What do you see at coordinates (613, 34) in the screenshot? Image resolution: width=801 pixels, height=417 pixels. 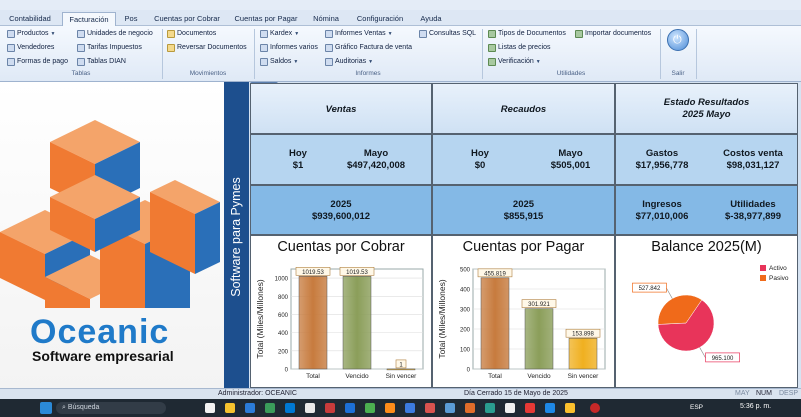 I see `importar-documentos-button: Importar documentos` at bounding box center [613, 34].